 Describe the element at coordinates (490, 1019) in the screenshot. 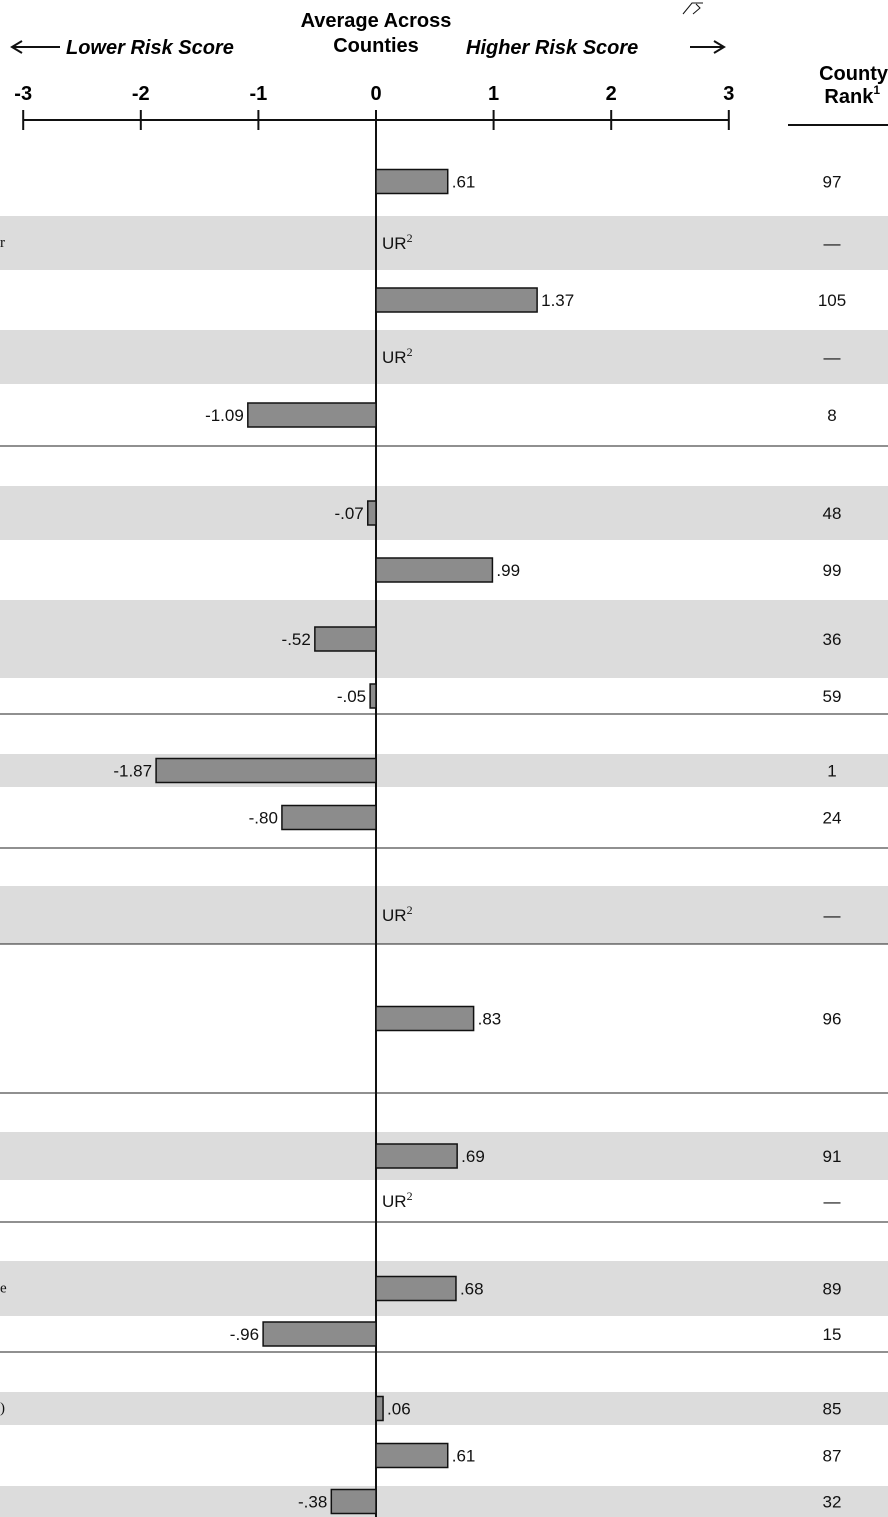

I see `value-label: .83` at that location.